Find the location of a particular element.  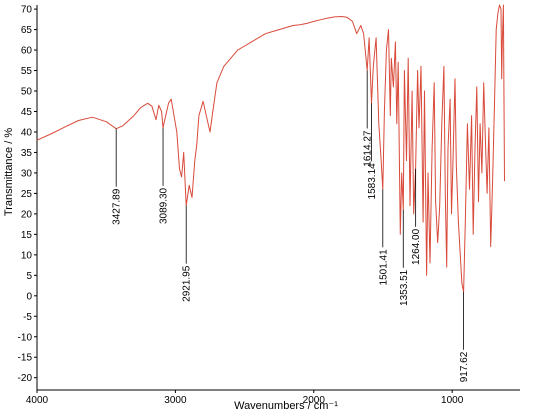

peak-label: 1264.00 is located at coordinates (416, 246).